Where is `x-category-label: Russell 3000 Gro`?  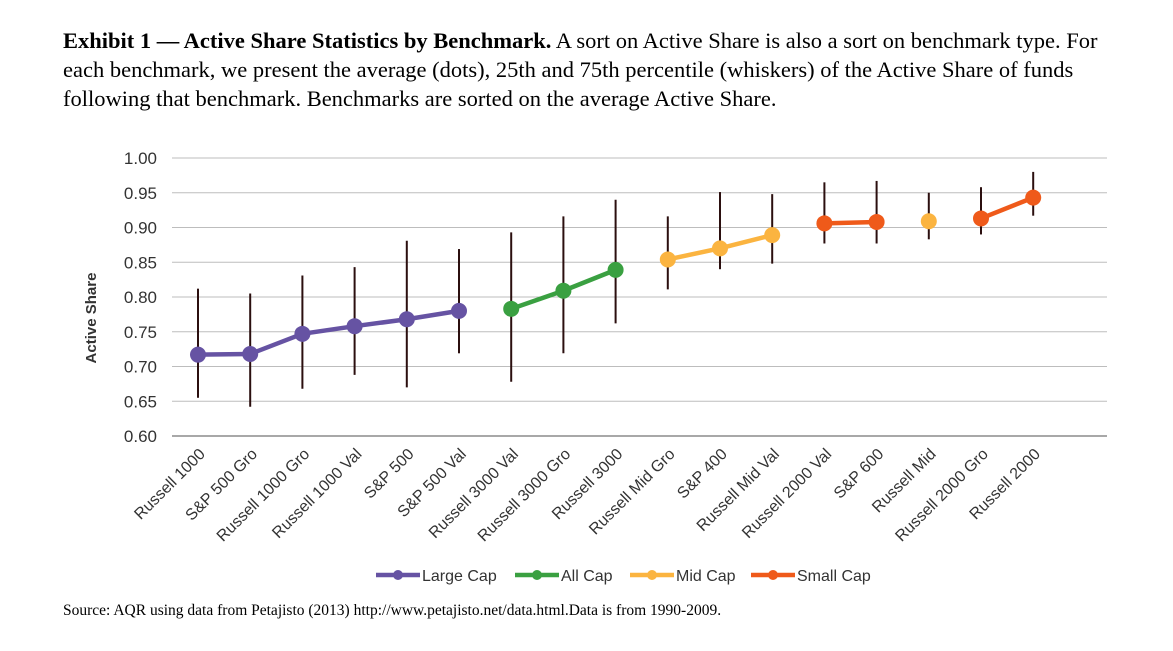
x-category-label: Russell 3000 Gro is located at coordinates (525, 496).